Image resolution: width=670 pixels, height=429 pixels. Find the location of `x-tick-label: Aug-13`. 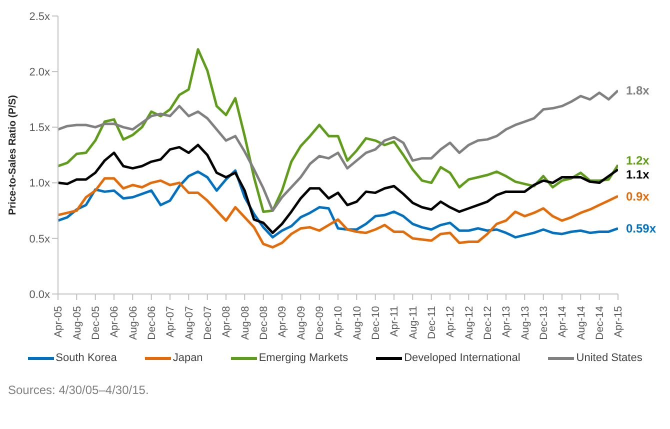

x-tick-label: Aug-13 is located at coordinates (525, 323).